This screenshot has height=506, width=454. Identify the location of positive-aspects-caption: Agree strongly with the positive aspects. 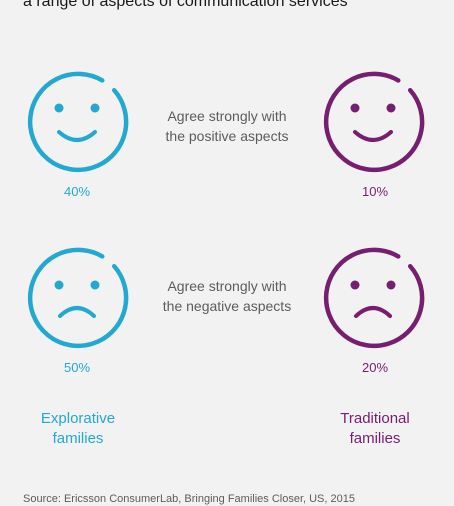
(227, 126).